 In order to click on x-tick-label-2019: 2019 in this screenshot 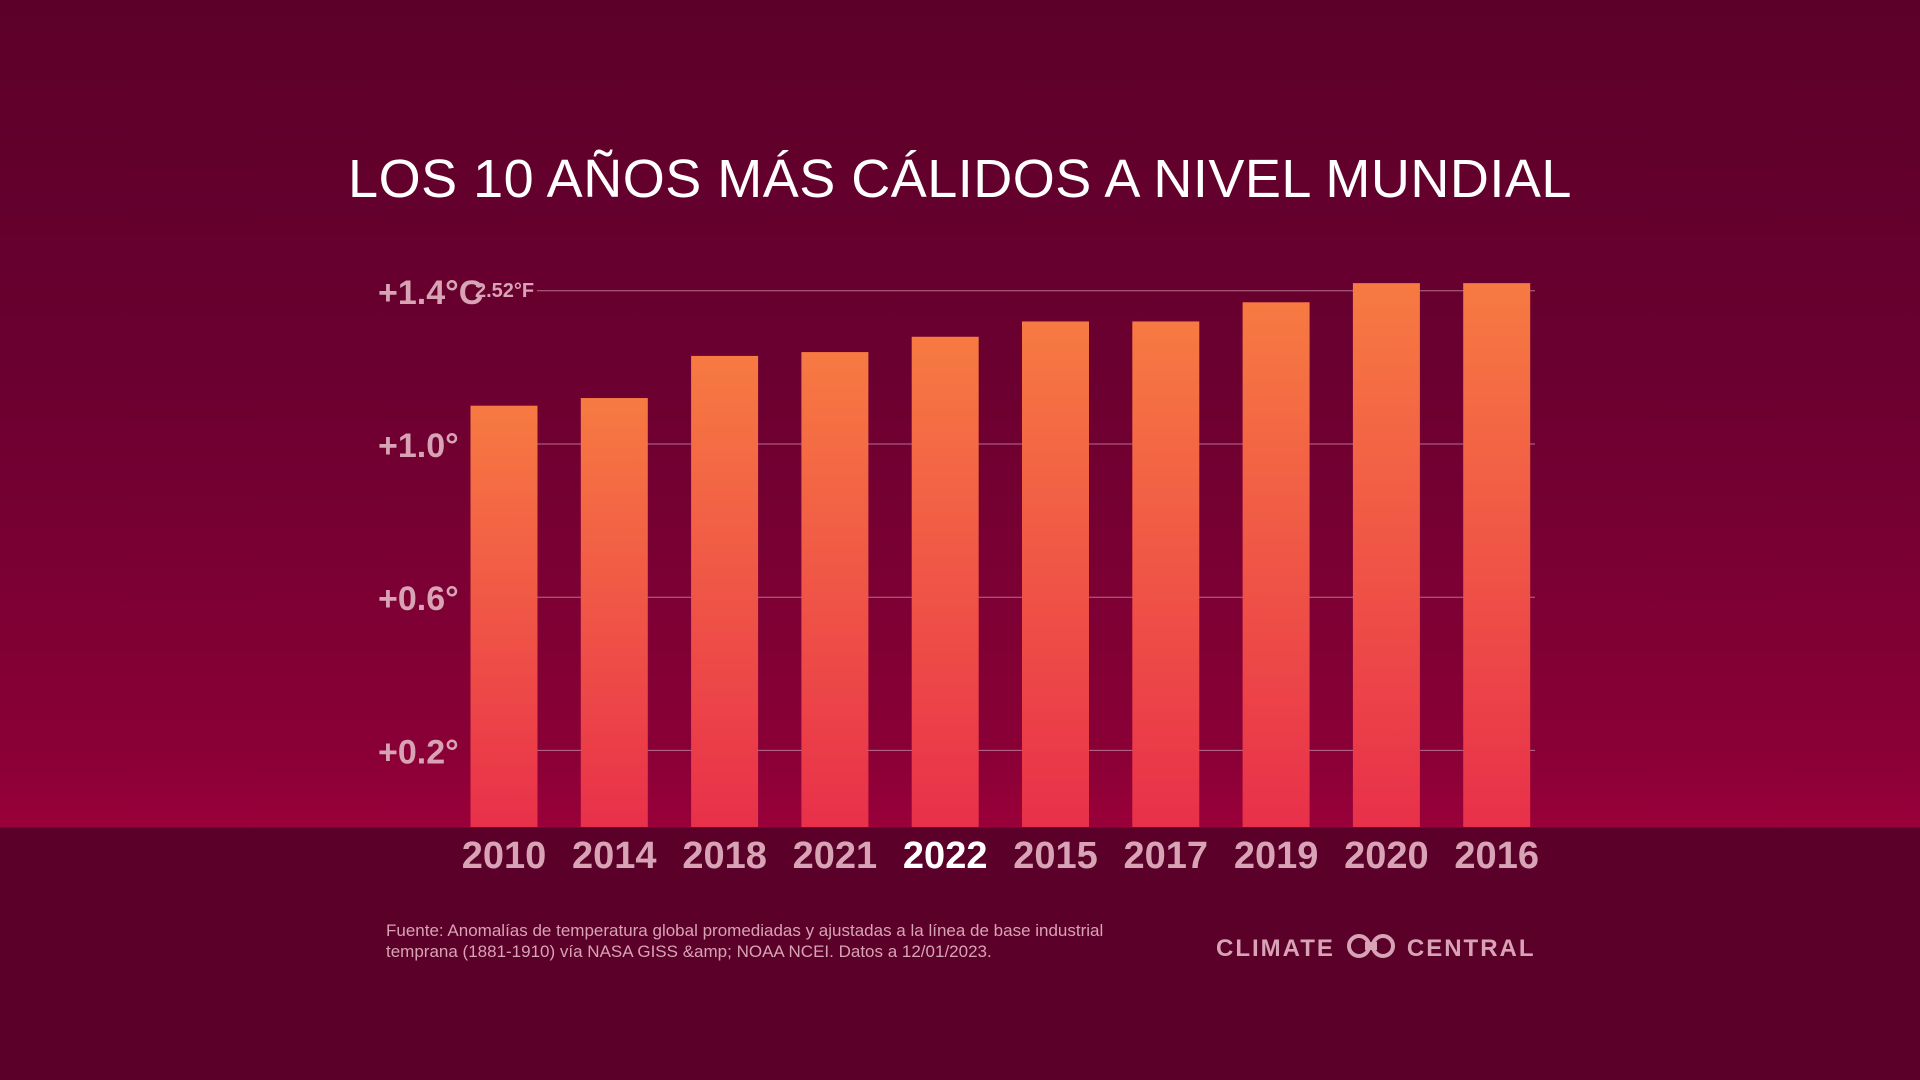, I will do `click(1276, 856)`.